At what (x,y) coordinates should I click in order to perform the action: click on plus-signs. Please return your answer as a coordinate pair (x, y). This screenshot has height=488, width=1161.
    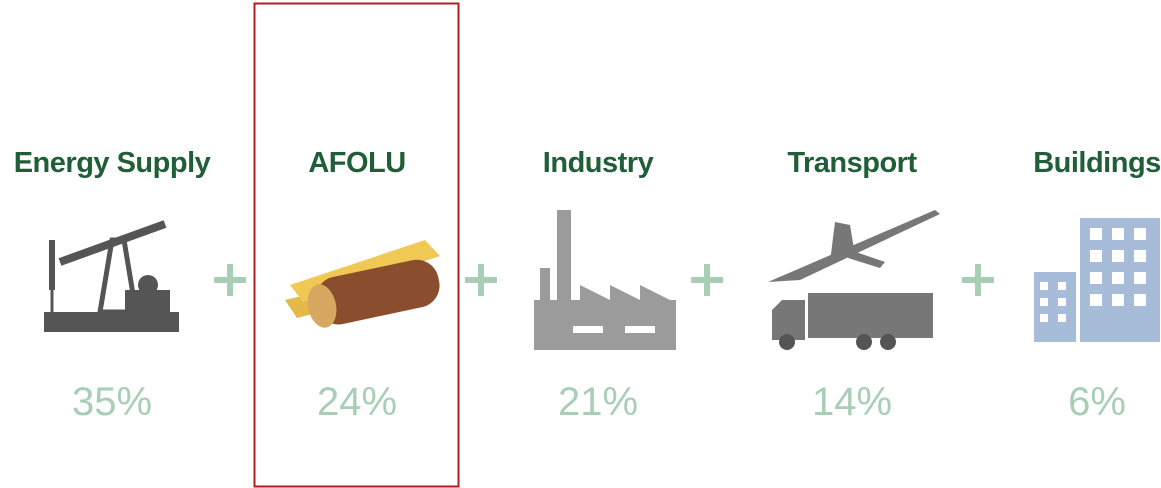
    Looking at the image, I should click on (604, 280).